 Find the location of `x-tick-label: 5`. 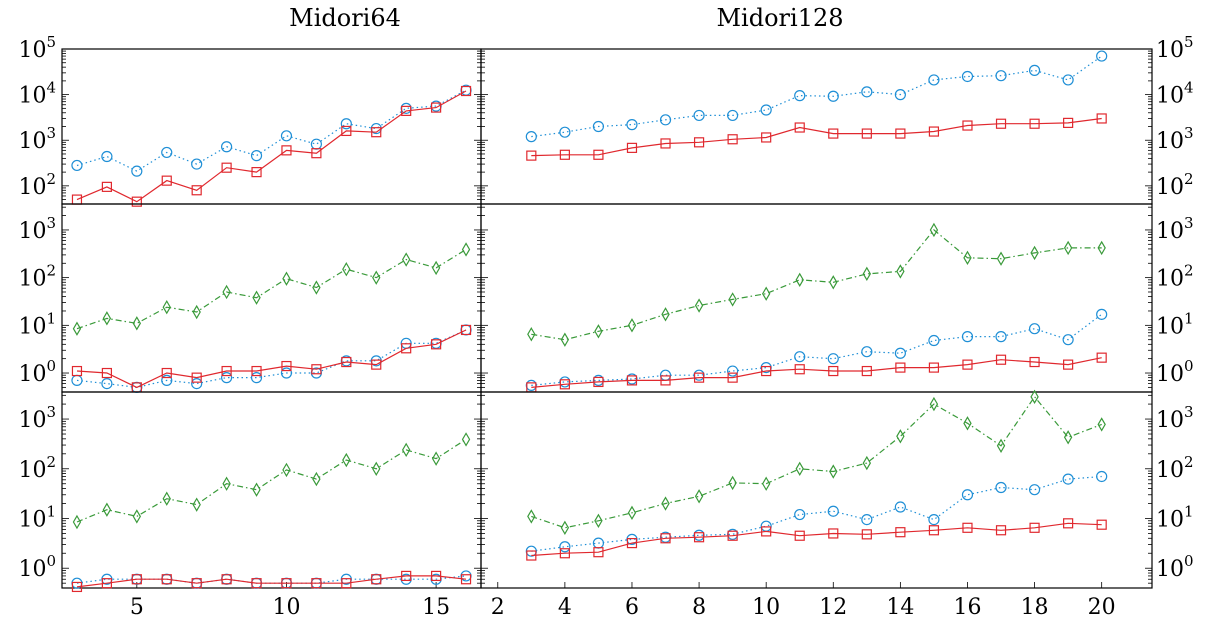

x-tick-label: 5 is located at coordinates (137, 606).